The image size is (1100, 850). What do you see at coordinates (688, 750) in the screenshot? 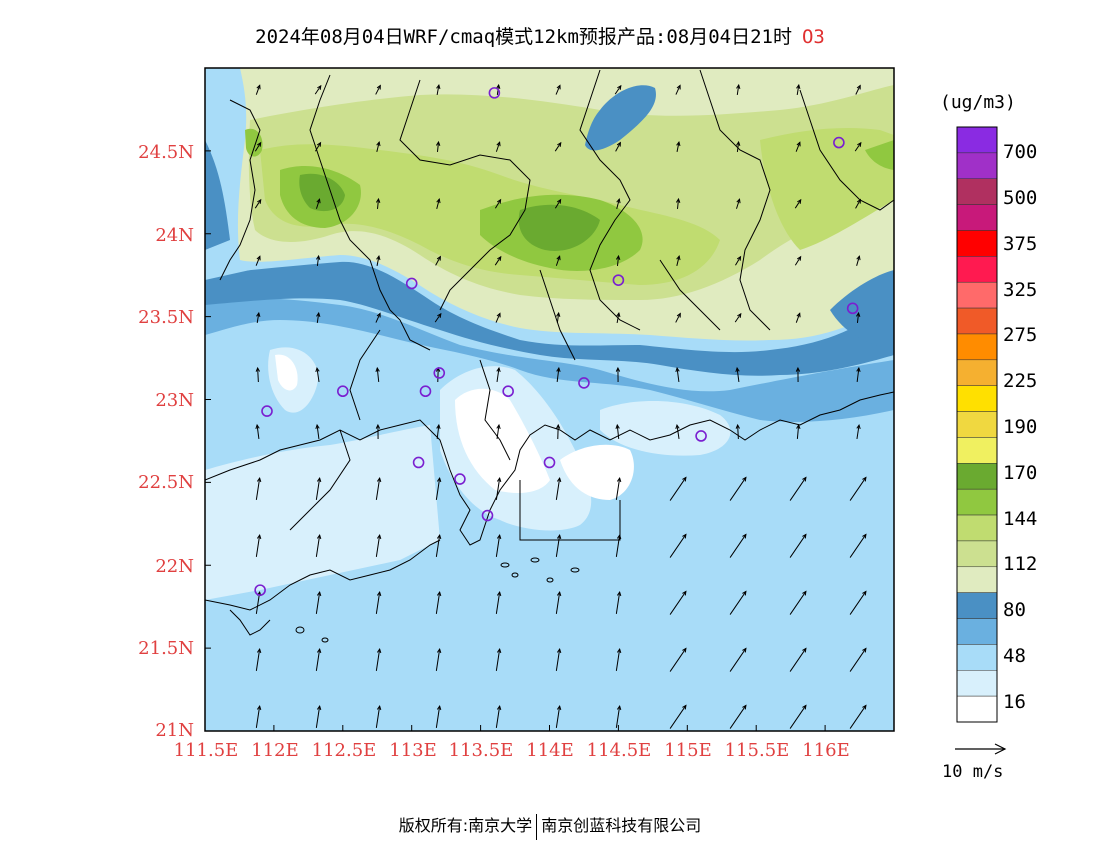
I see `lon-label: 115E` at bounding box center [688, 750].